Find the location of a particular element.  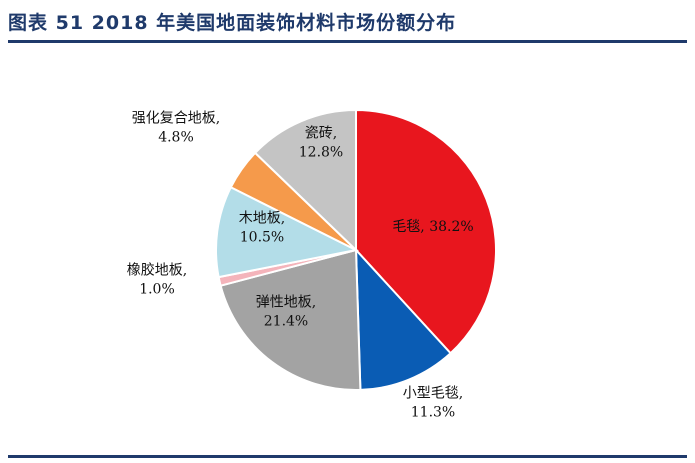

pie-label-1-line-1: 毛毯, 38.2% is located at coordinates (432, 227).